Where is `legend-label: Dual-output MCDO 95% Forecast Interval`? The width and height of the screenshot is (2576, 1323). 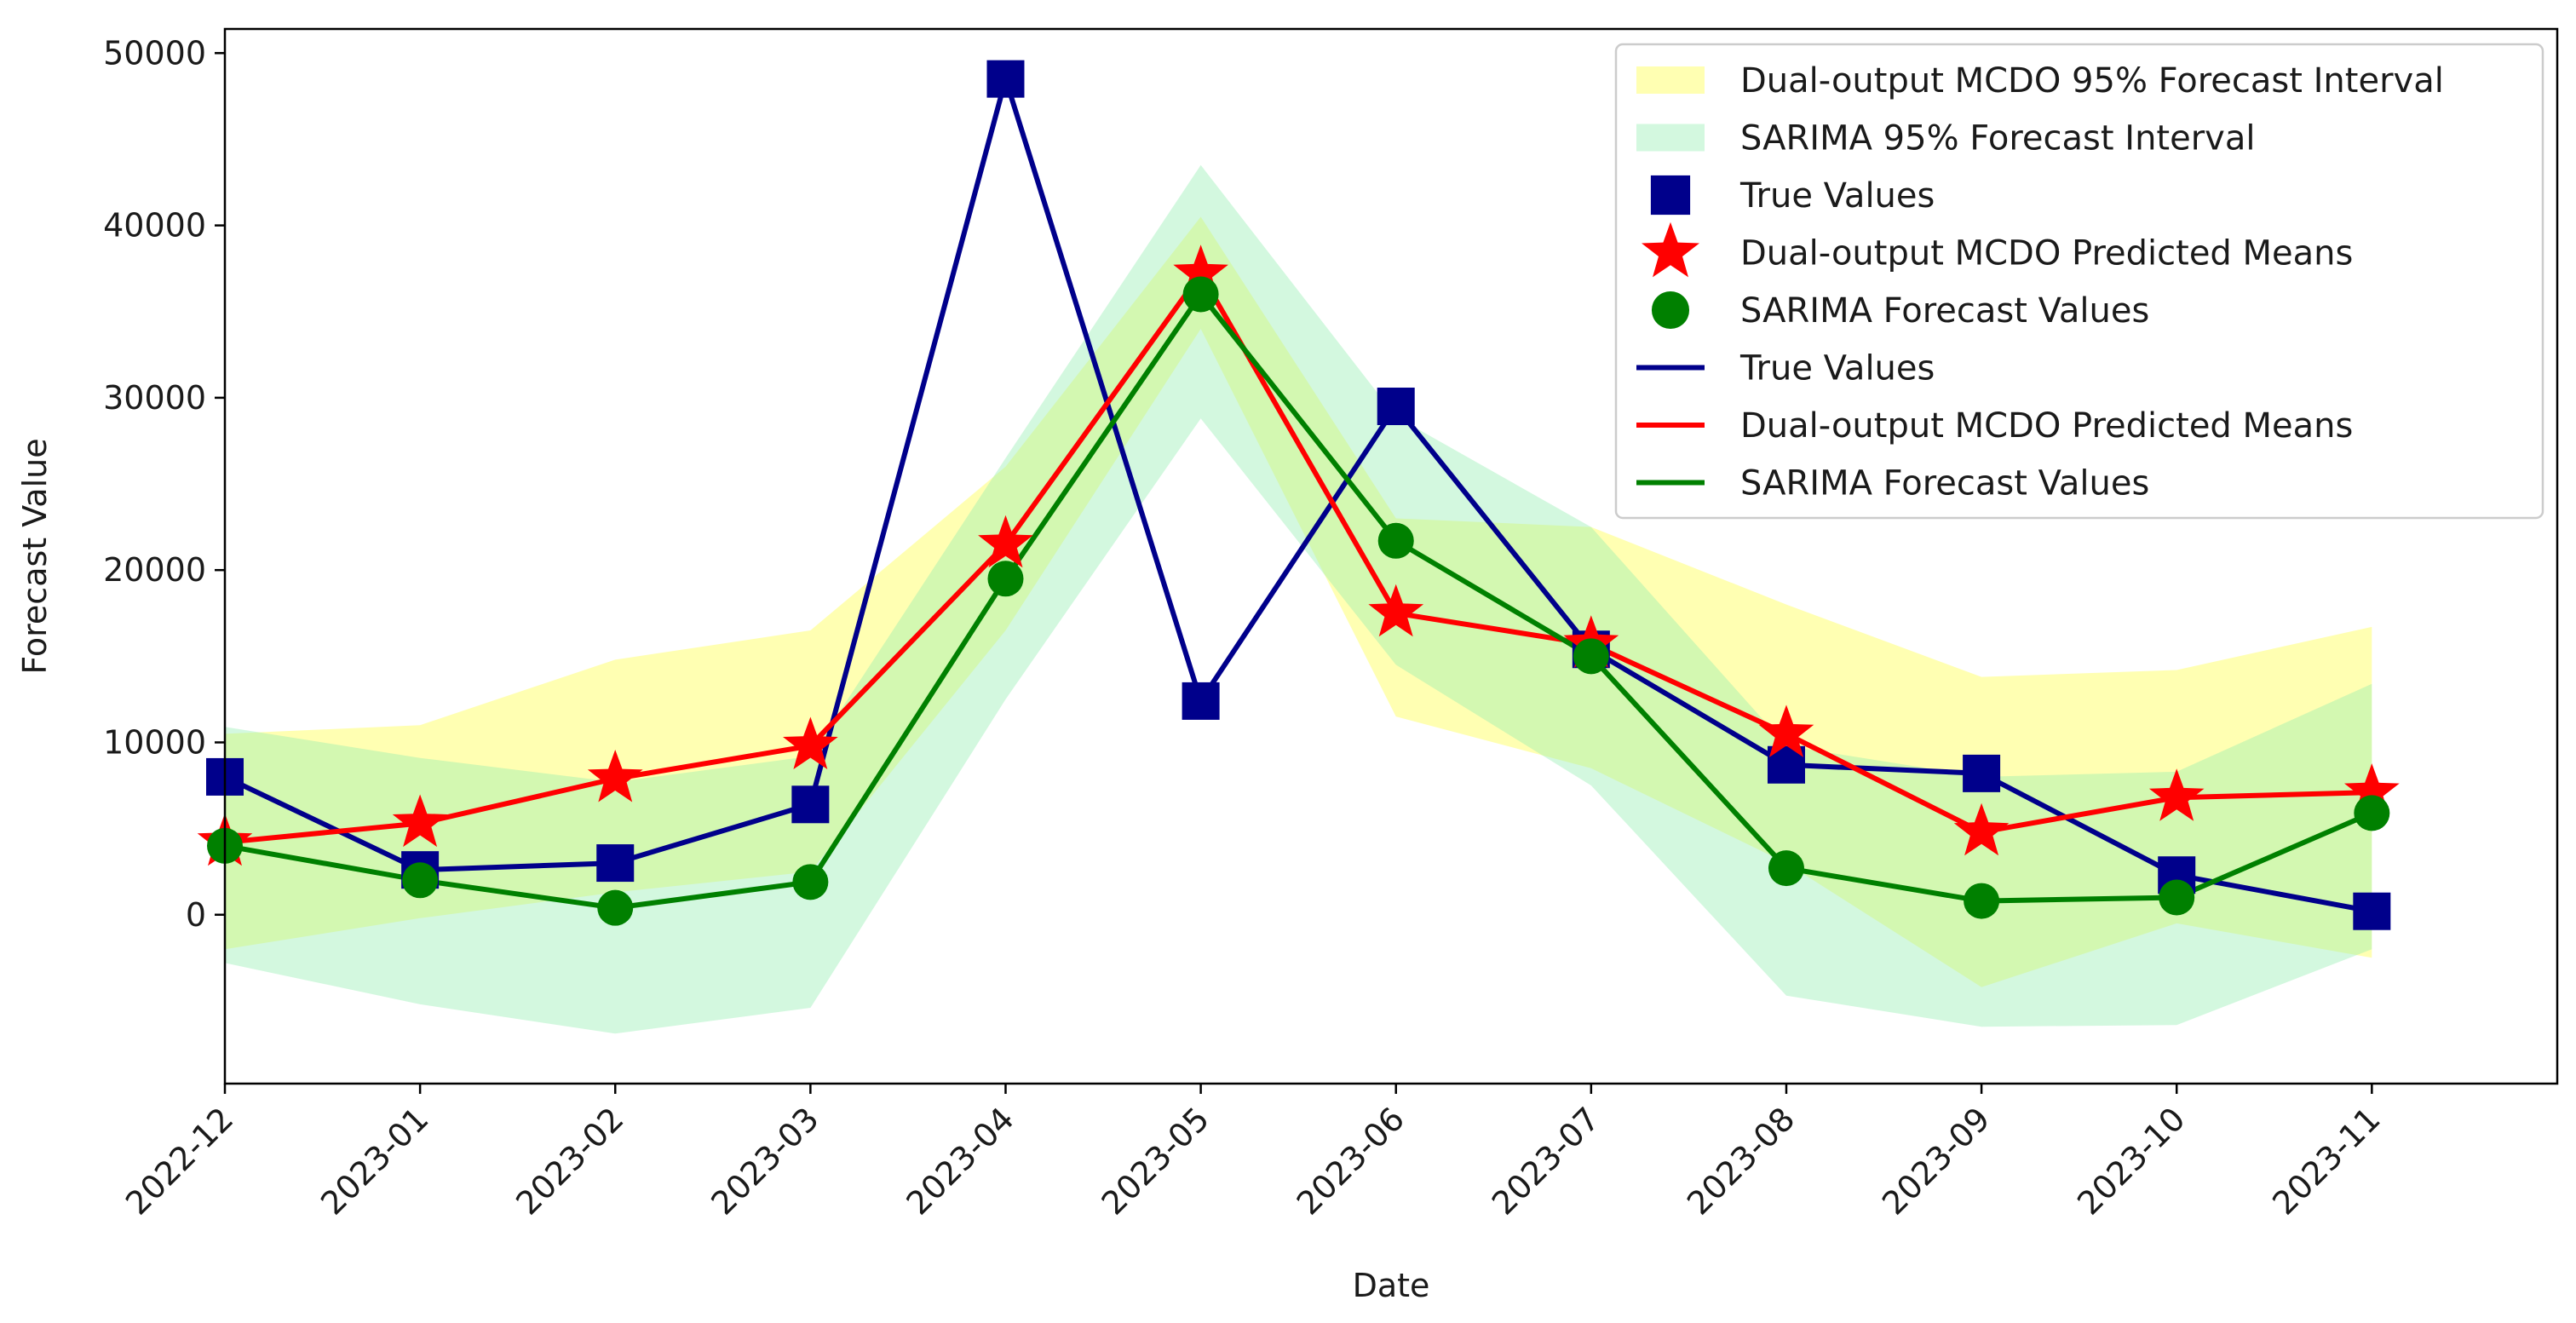
legend-label: Dual-output MCDO 95% Forecast Interval is located at coordinates (2092, 81).